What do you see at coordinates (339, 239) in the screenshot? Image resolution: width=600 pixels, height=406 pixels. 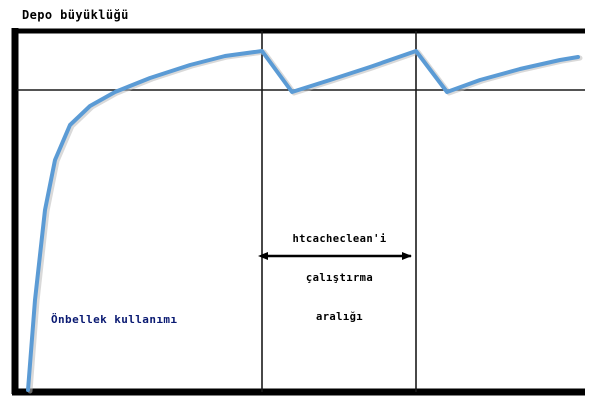 I see `caption-line-1: htcacheclean'i` at bounding box center [339, 239].